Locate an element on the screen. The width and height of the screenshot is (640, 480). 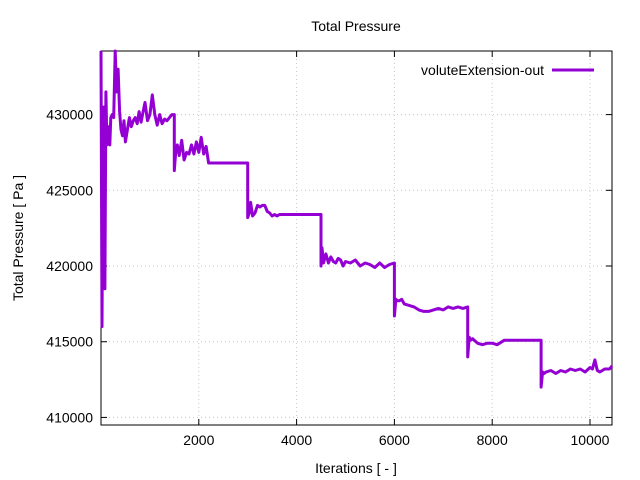
chart-title: Total Pressure is located at coordinates (356, 26).